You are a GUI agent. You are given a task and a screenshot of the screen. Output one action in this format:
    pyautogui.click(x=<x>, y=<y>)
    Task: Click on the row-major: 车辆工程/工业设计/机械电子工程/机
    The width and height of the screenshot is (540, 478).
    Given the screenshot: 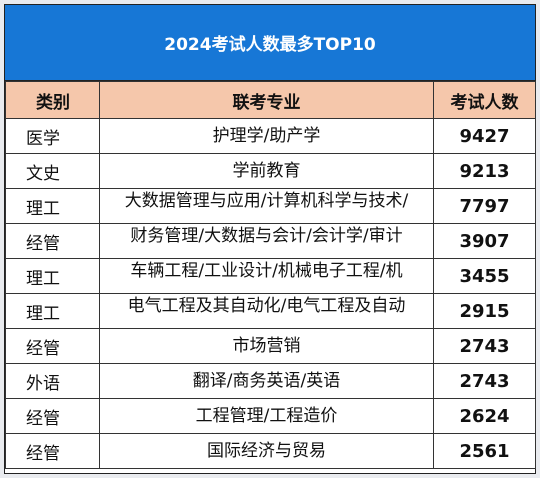 What is the action you would take?
    pyautogui.click(x=266, y=271)
    